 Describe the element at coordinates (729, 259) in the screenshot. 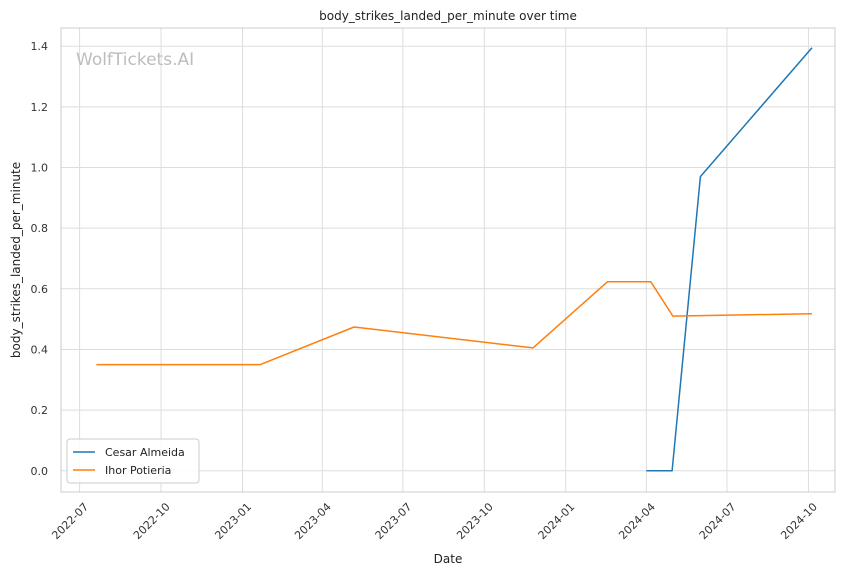

I see `series-line-cesar-almeida` at that location.